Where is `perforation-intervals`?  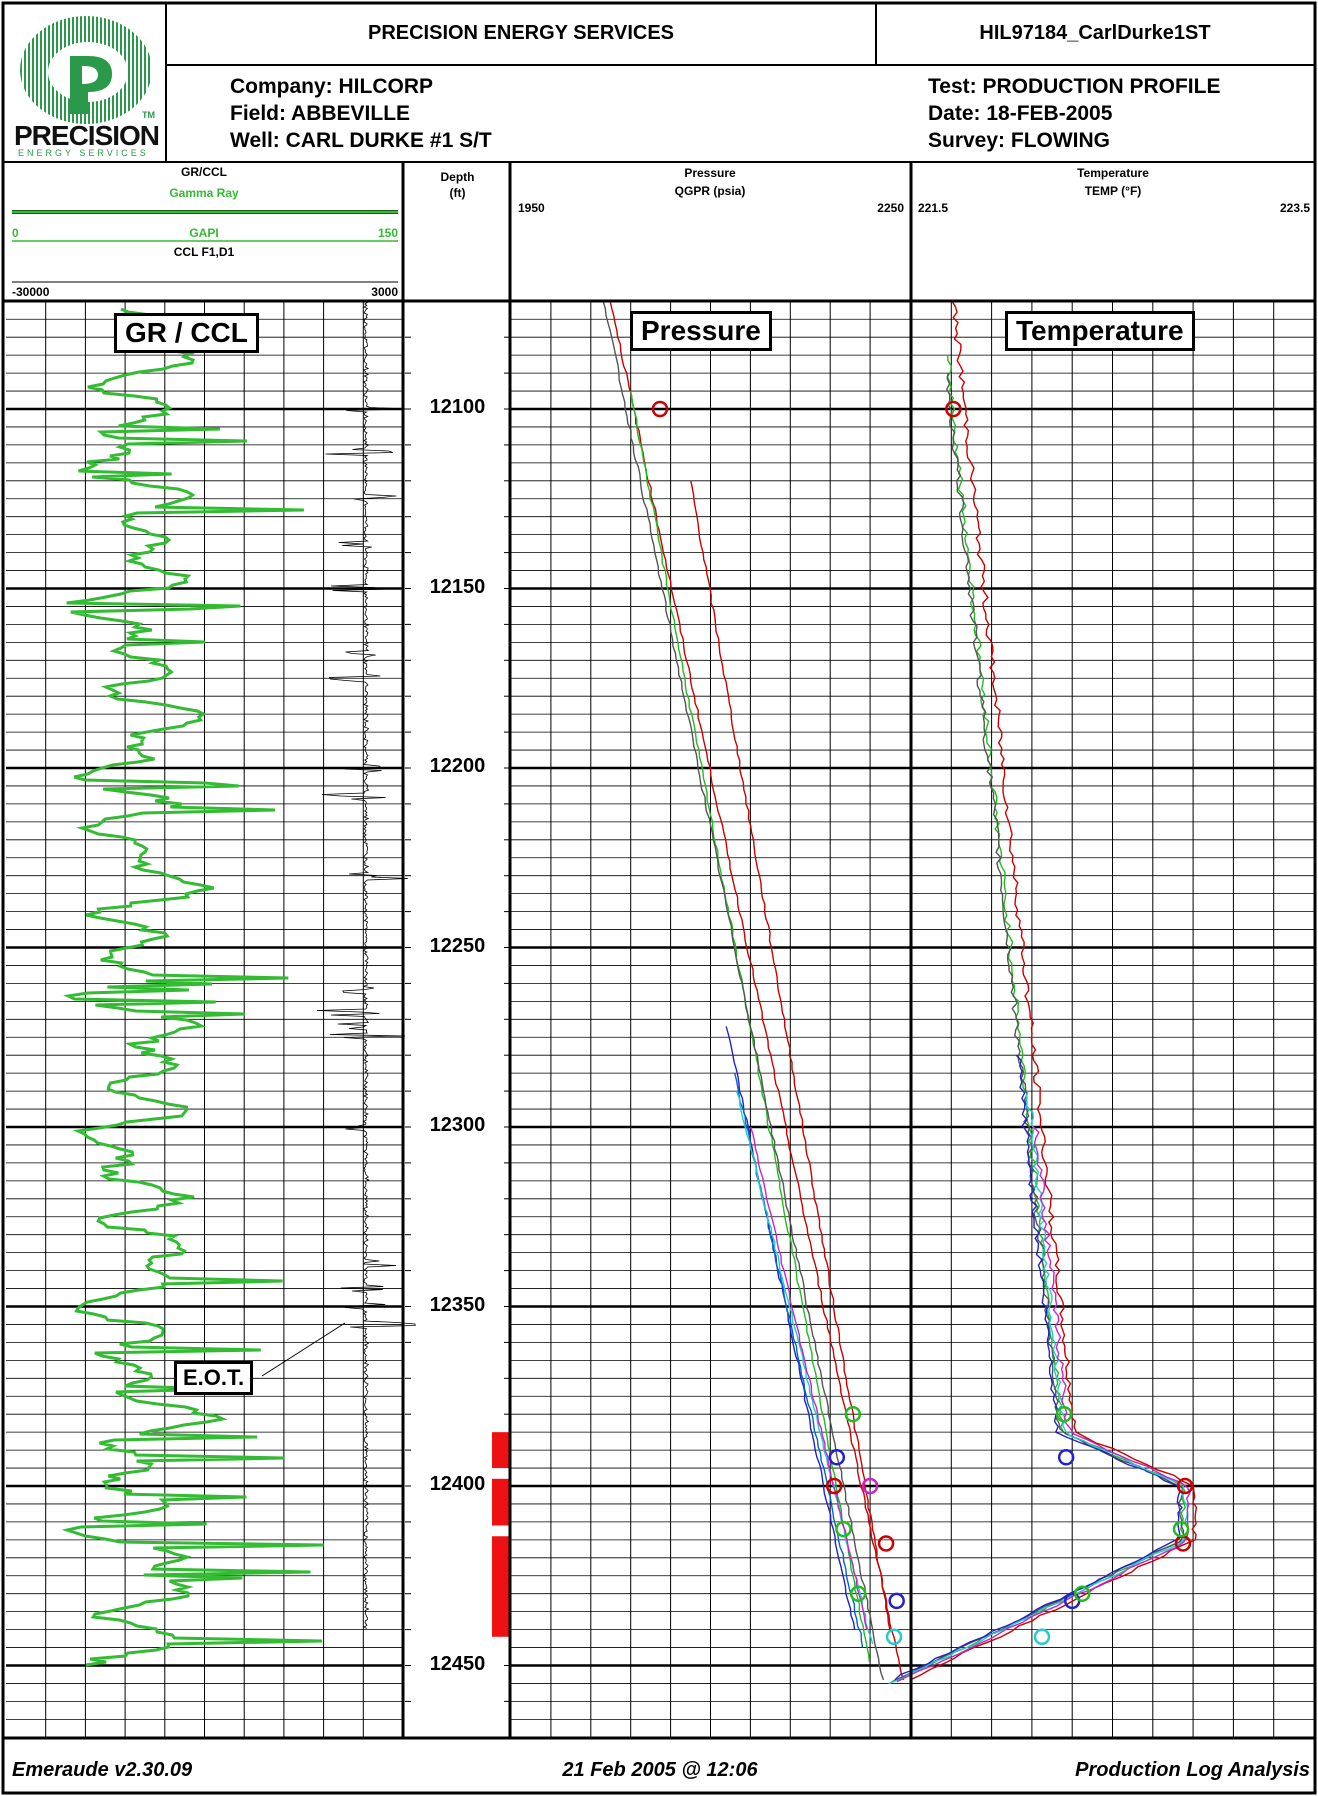
perforation-intervals is located at coordinates (501, 1534).